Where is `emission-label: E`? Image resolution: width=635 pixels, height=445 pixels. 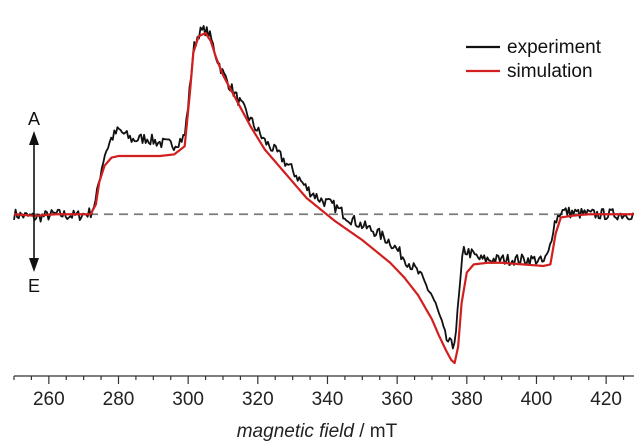
emission-label: E is located at coordinates (34, 286).